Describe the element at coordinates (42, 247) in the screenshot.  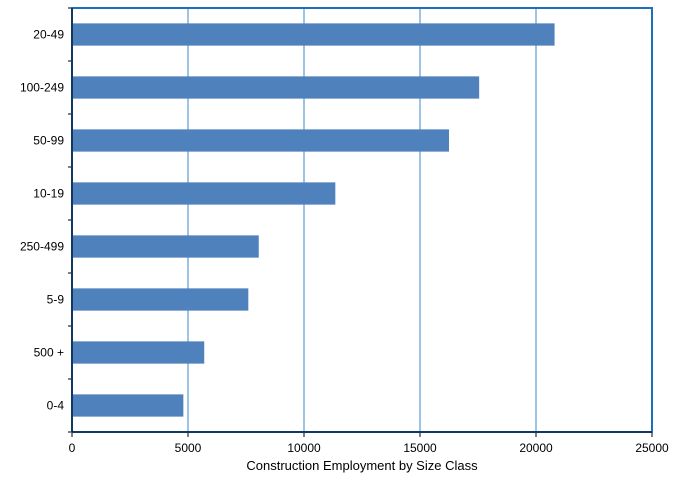
I see `y-tick-label: 250-499` at that location.